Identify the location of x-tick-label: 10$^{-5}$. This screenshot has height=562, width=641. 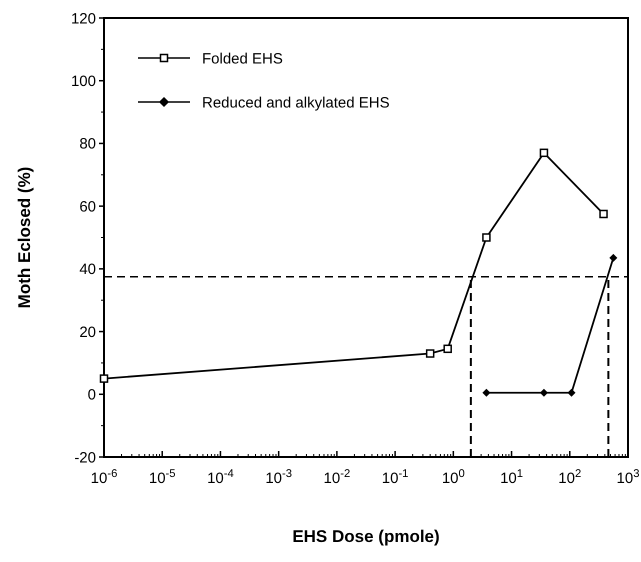
(162, 477).